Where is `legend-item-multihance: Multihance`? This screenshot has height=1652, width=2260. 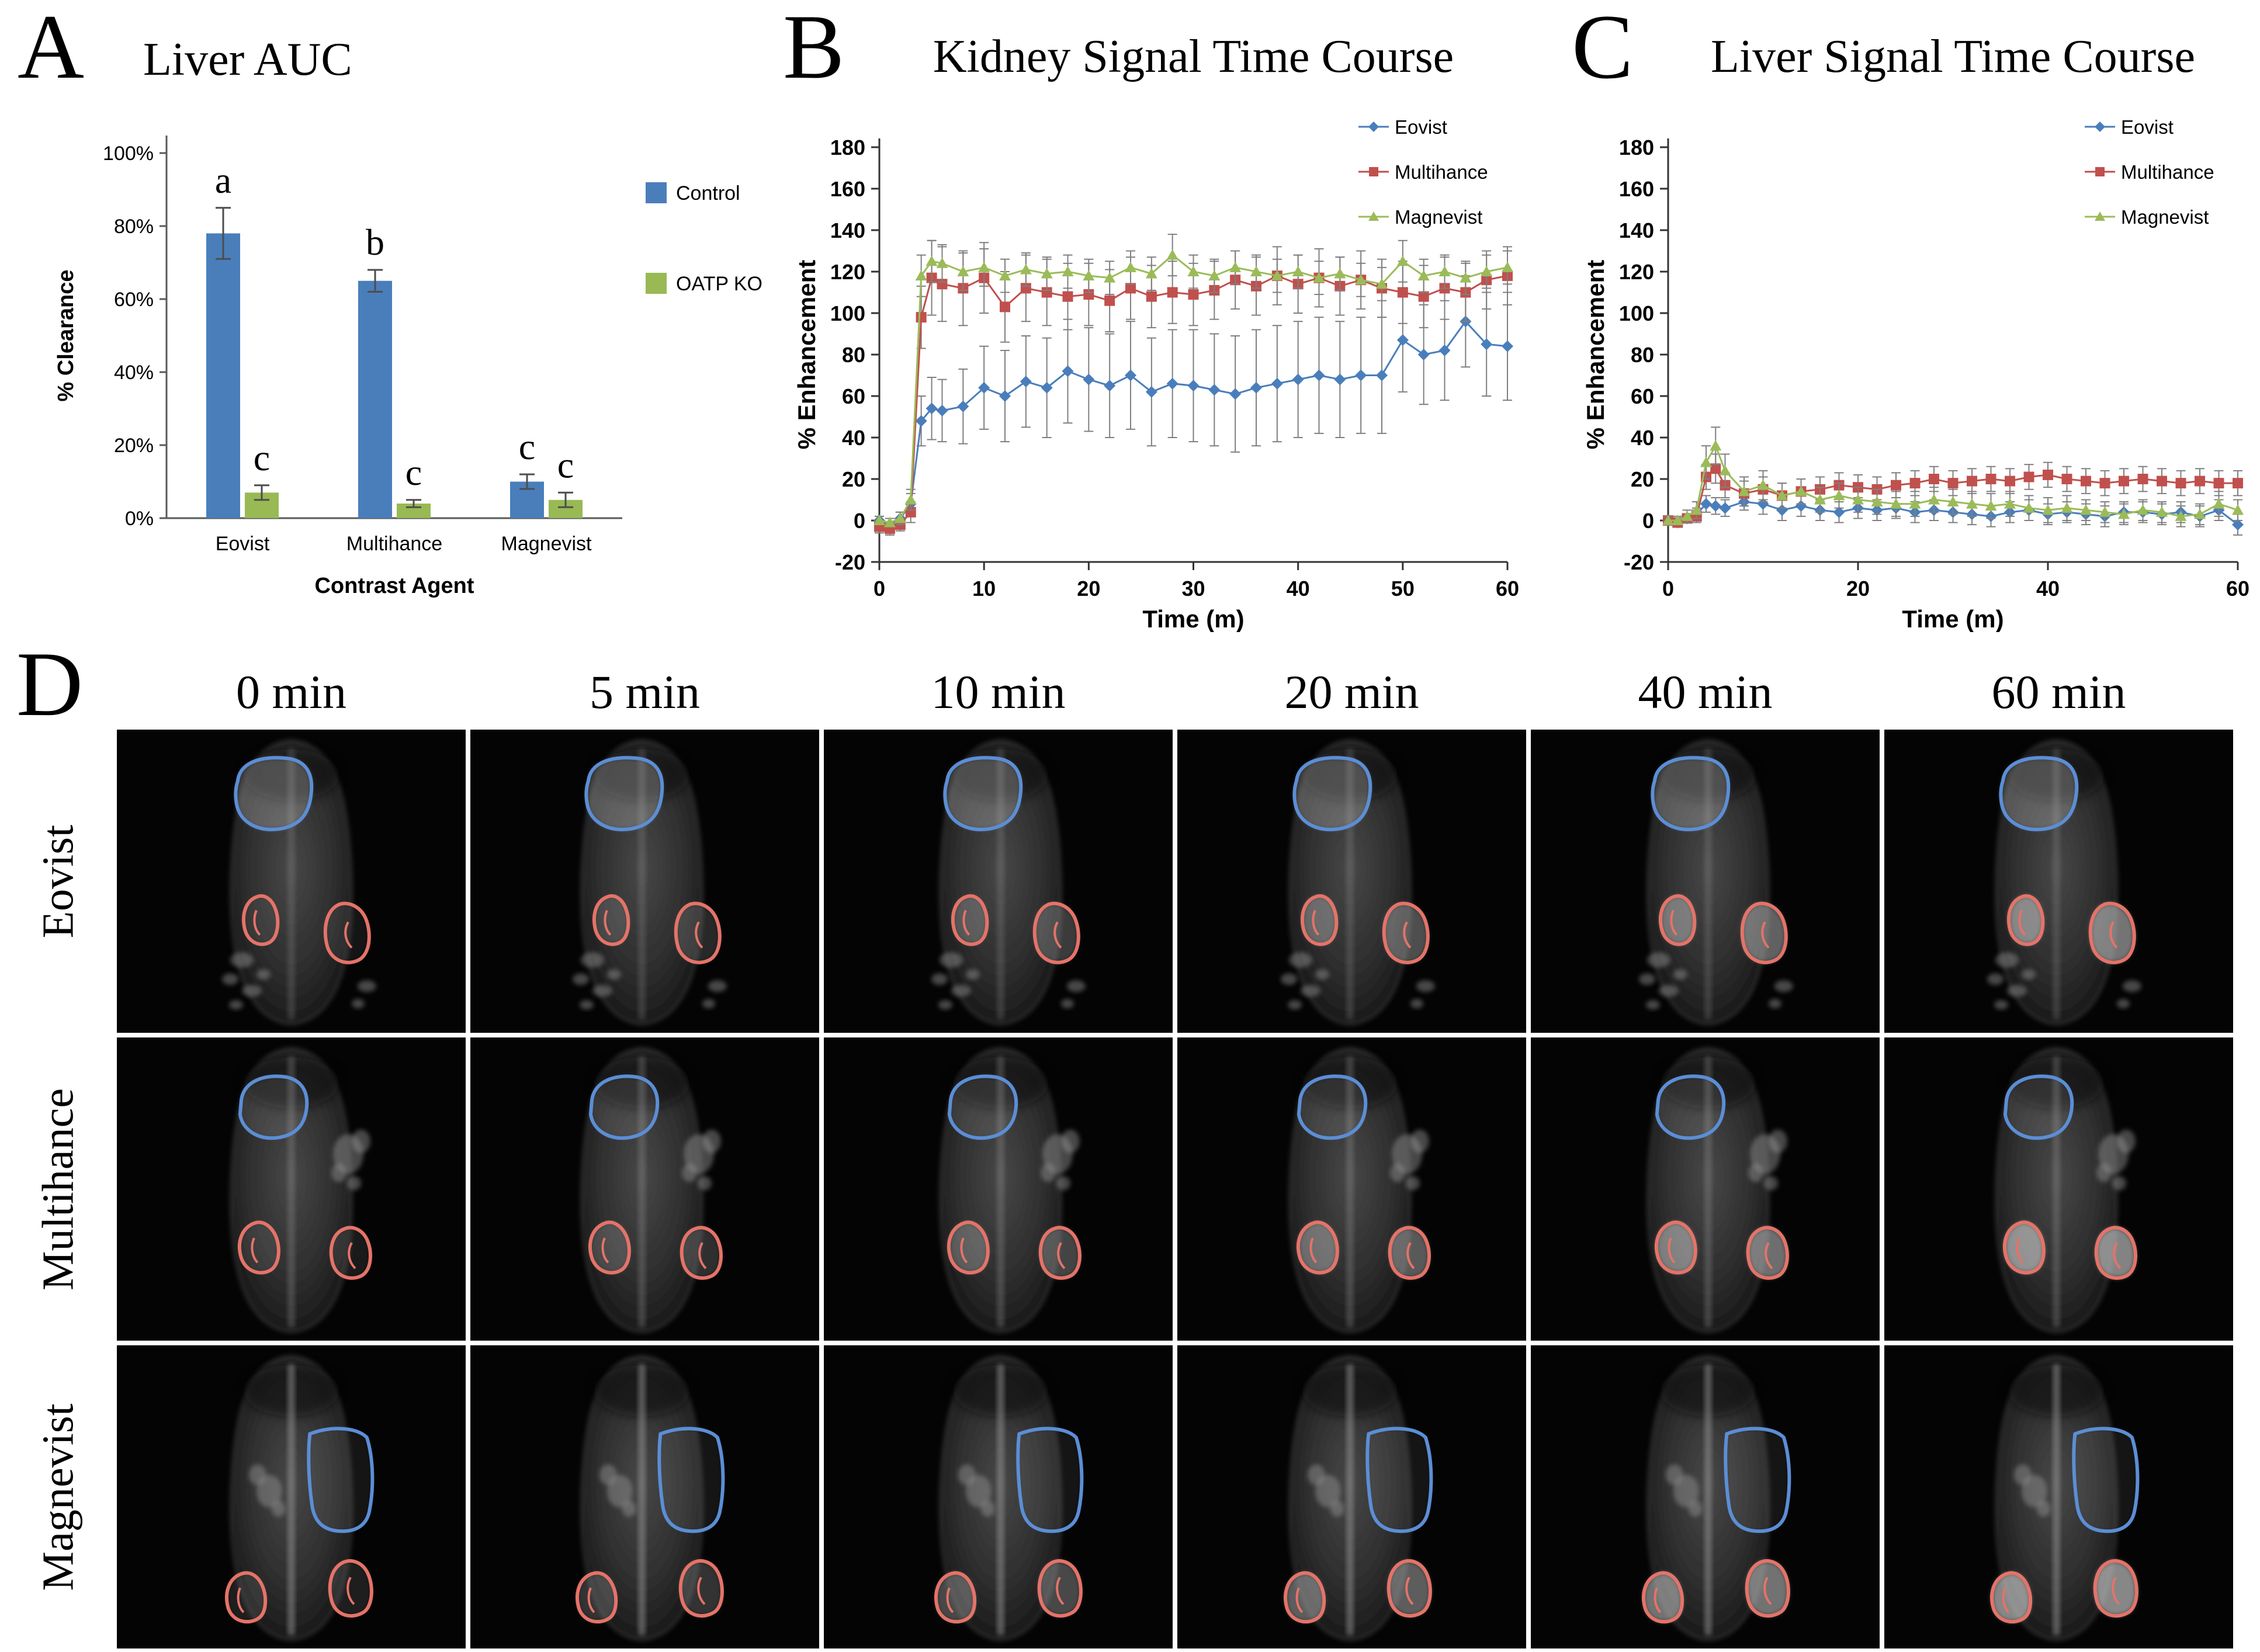 legend-item-multihance: Multihance is located at coordinates (2149, 172).